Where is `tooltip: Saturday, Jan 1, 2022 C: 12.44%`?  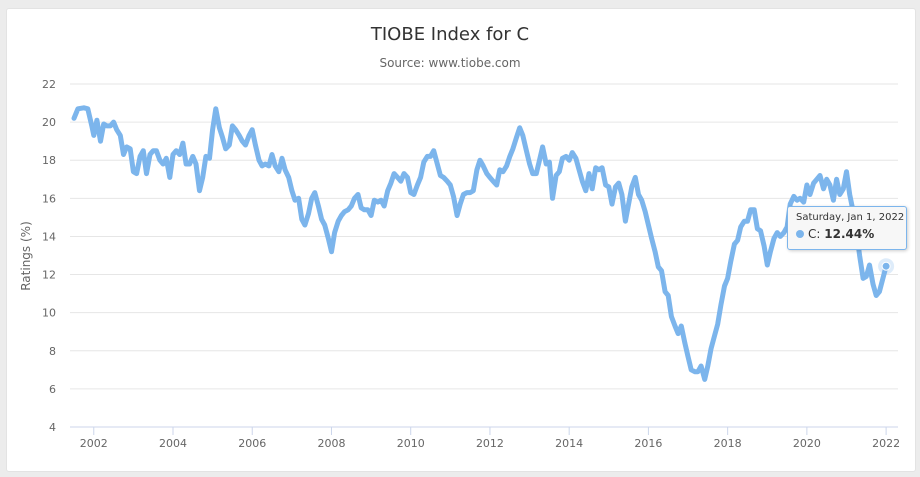
tooltip: Saturday, Jan 1, 2022 C: 12.44% is located at coordinates (847, 228).